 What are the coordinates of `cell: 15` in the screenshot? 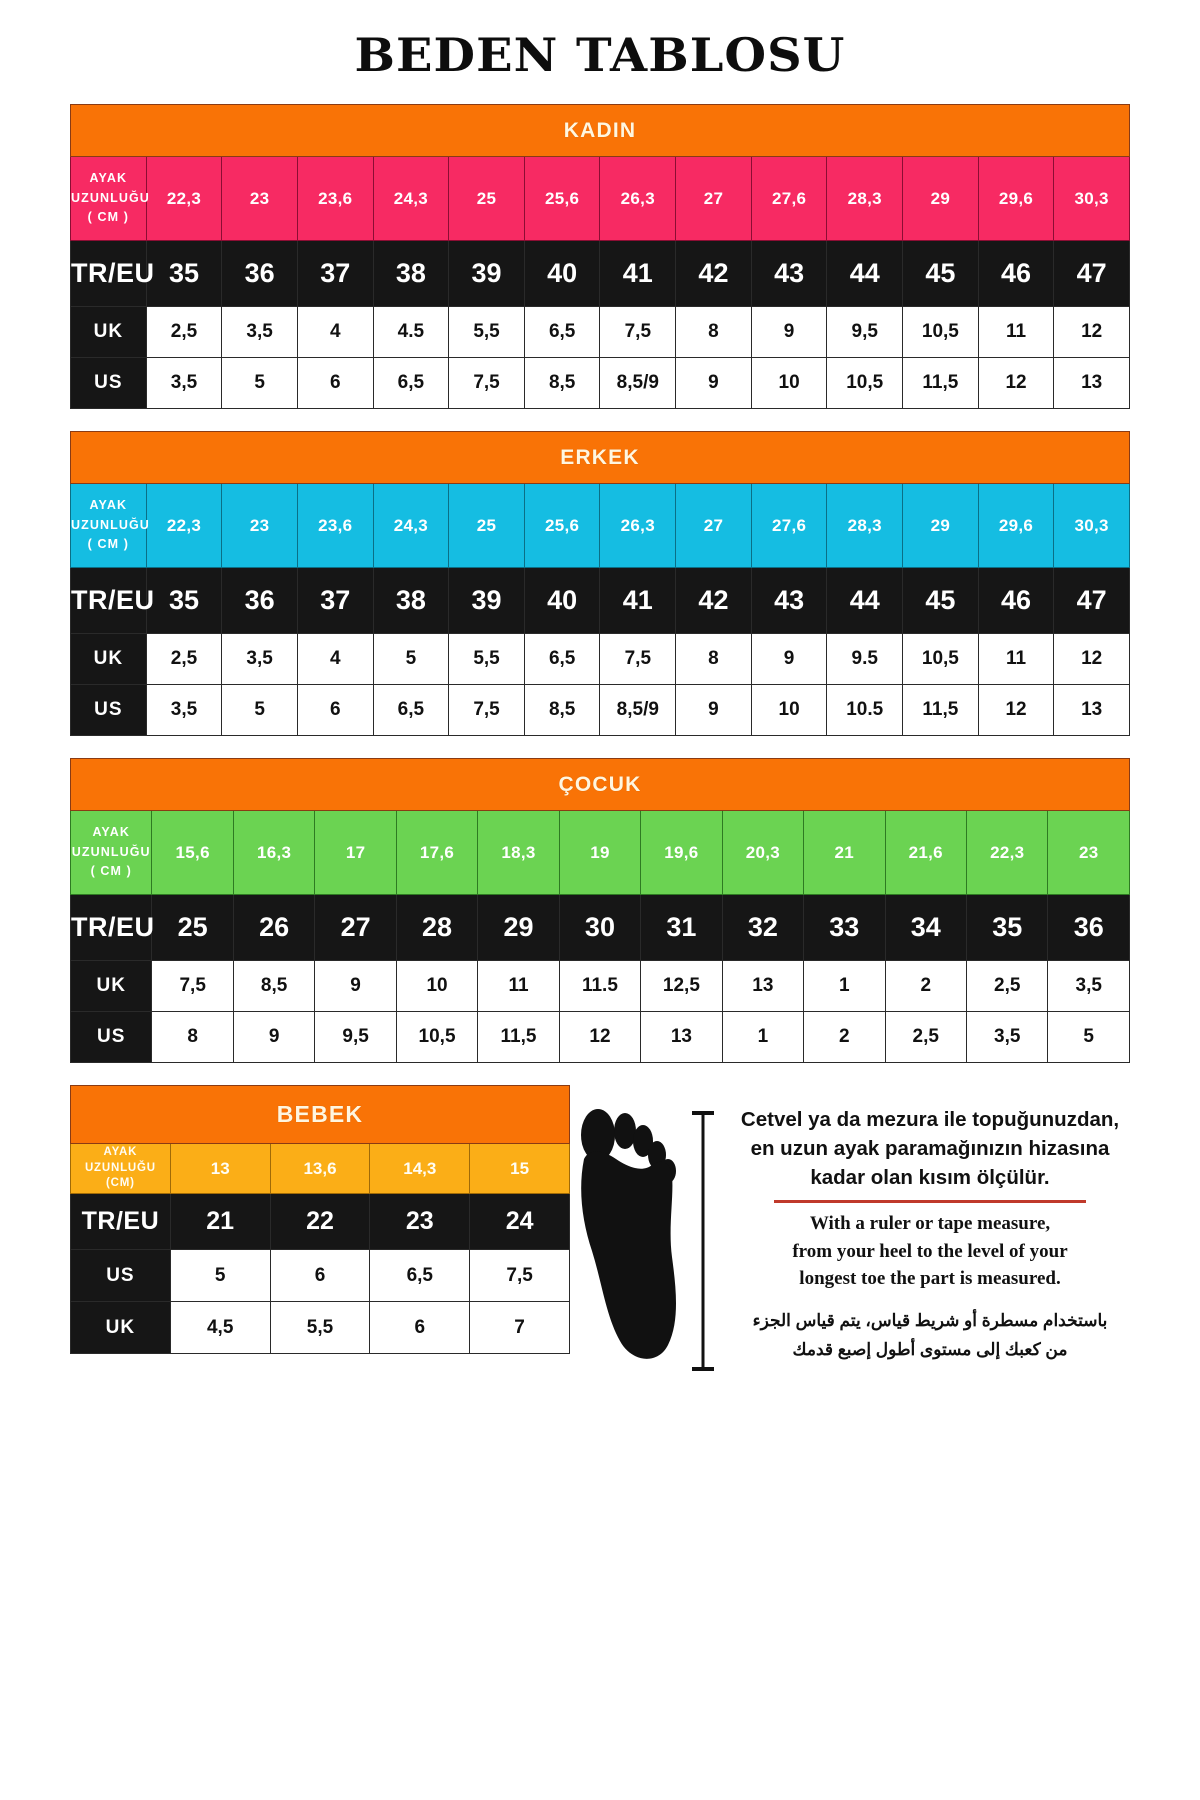 It's located at (519, 1168).